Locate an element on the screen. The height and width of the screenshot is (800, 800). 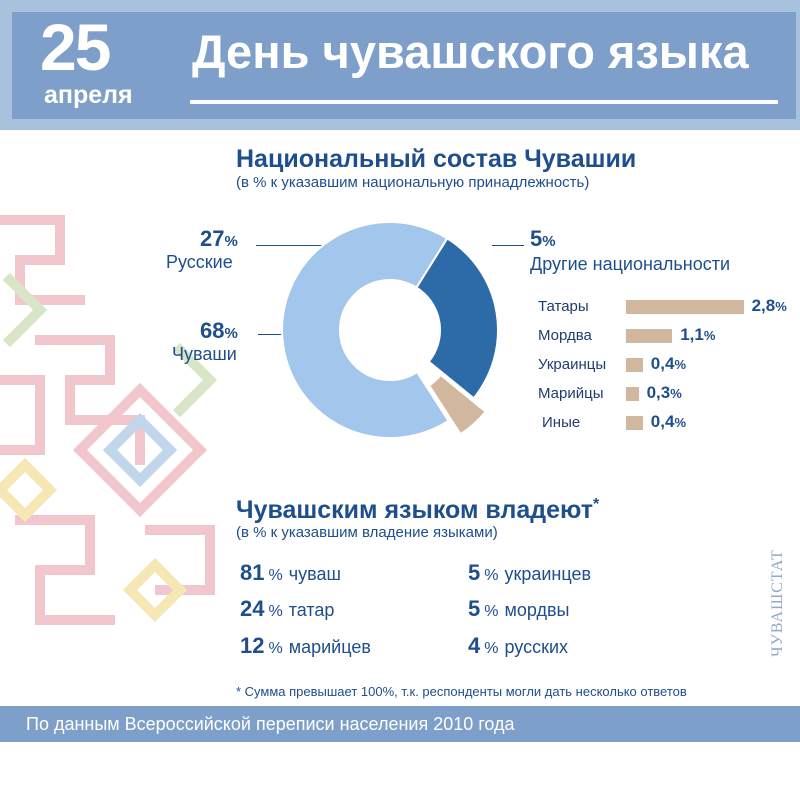
bar-value: 2,8% is located at coordinates (769, 305).